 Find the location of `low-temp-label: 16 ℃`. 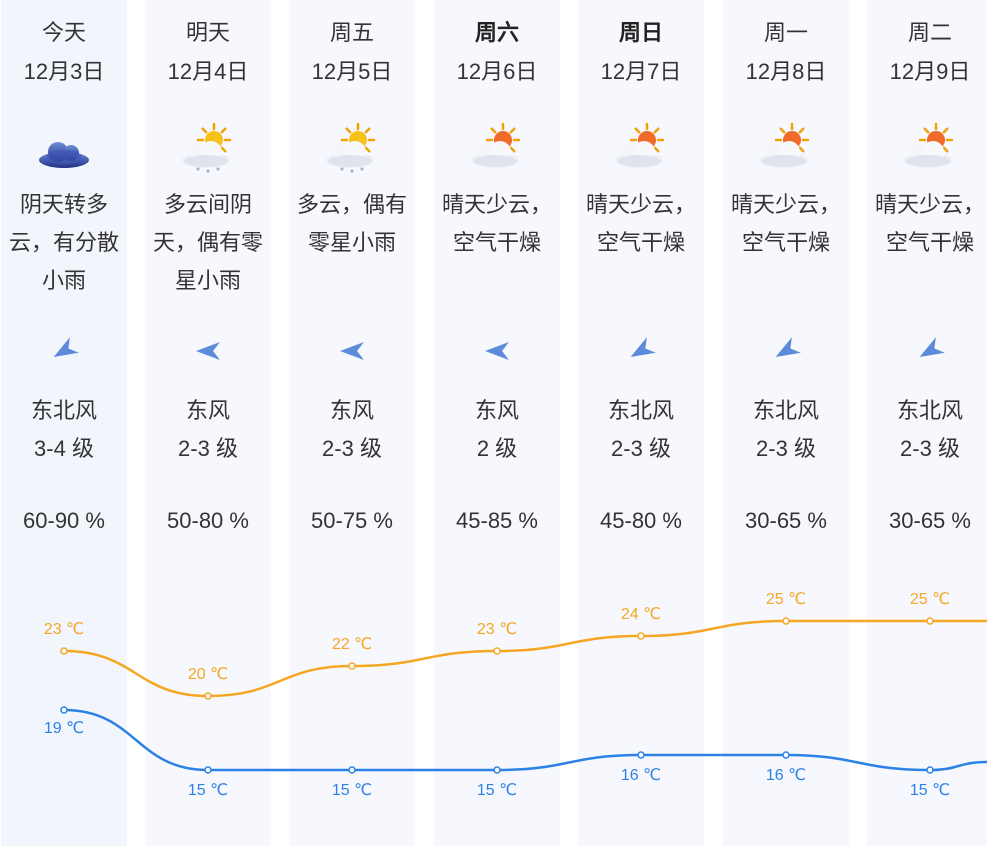

low-temp-label: 16 ℃ is located at coordinates (786, 775).